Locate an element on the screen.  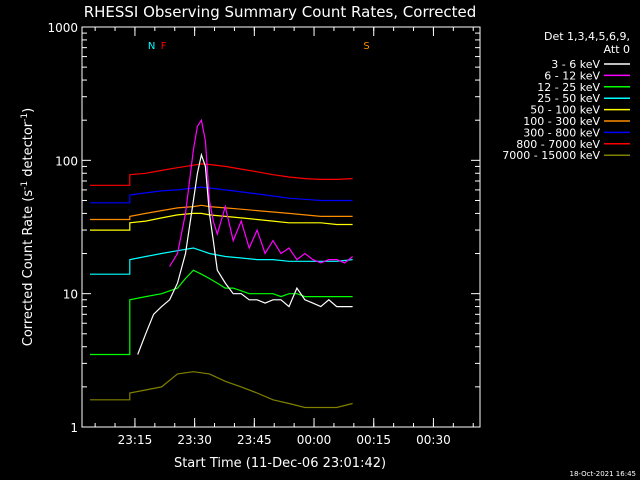
annotation-f: F is located at coordinates (164, 46).